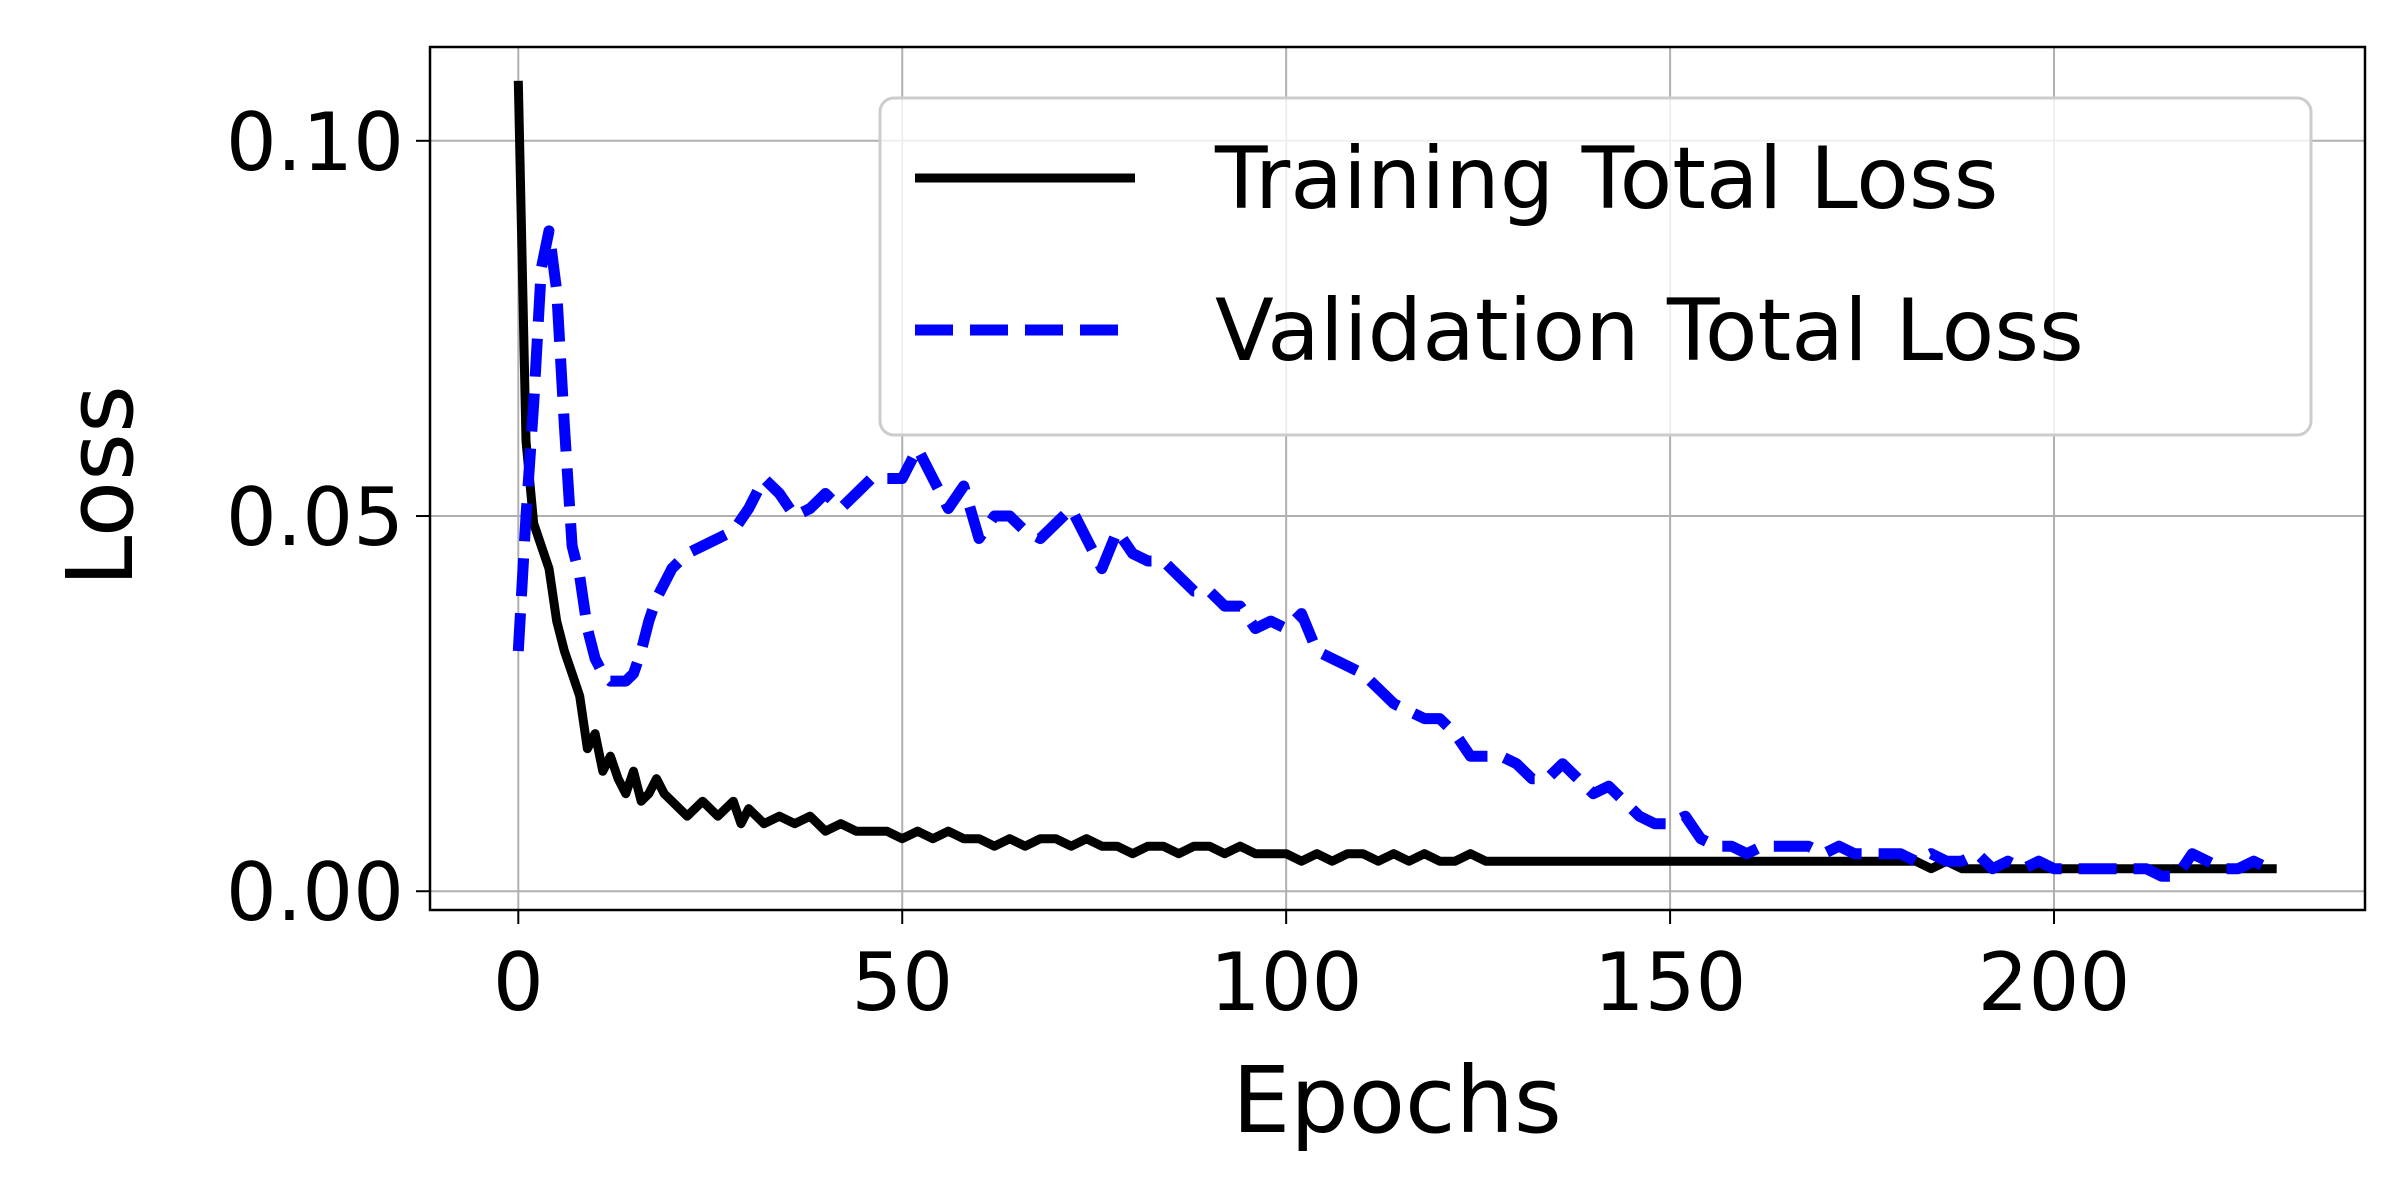 Image resolution: width=2400 pixels, height=1200 pixels. What do you see at coordinates (1670, 982) in the screenshot?
I see `x-tick-label: 150` at bounding box center [1670, 982].